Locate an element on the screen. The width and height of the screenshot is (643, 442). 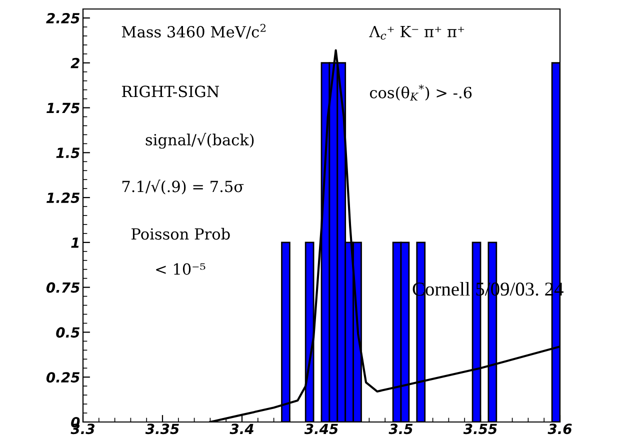
annotation: RIGHT-SIGN is located at coordinates (171, 92).